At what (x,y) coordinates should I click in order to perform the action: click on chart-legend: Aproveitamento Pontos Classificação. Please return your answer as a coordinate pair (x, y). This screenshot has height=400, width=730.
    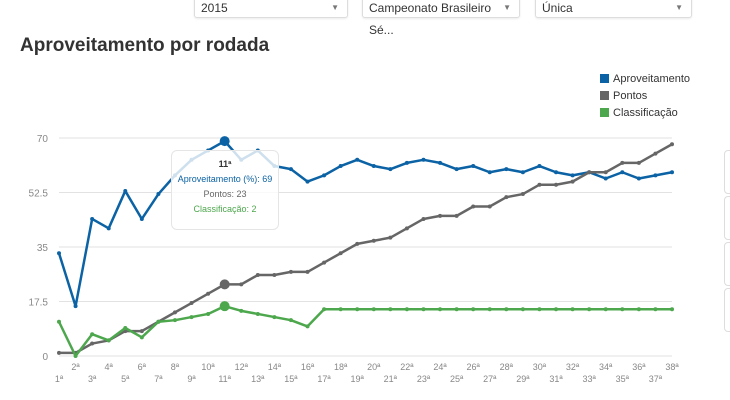
    Looking at the image, I should click on (645, 95).